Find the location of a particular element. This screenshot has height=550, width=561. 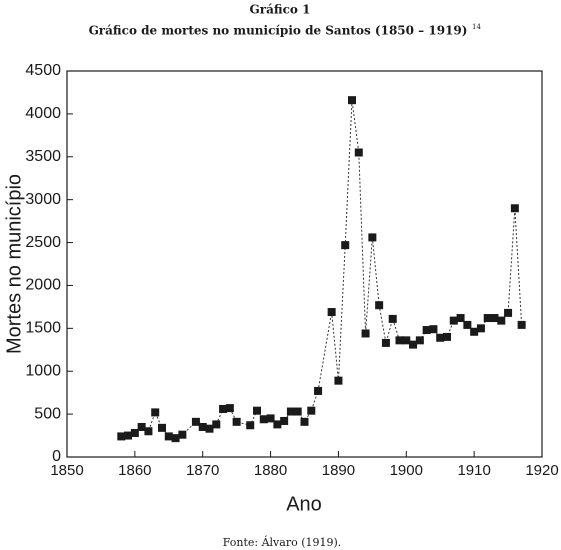

y-tick-label: 500 is located at coordinates (47, 413).